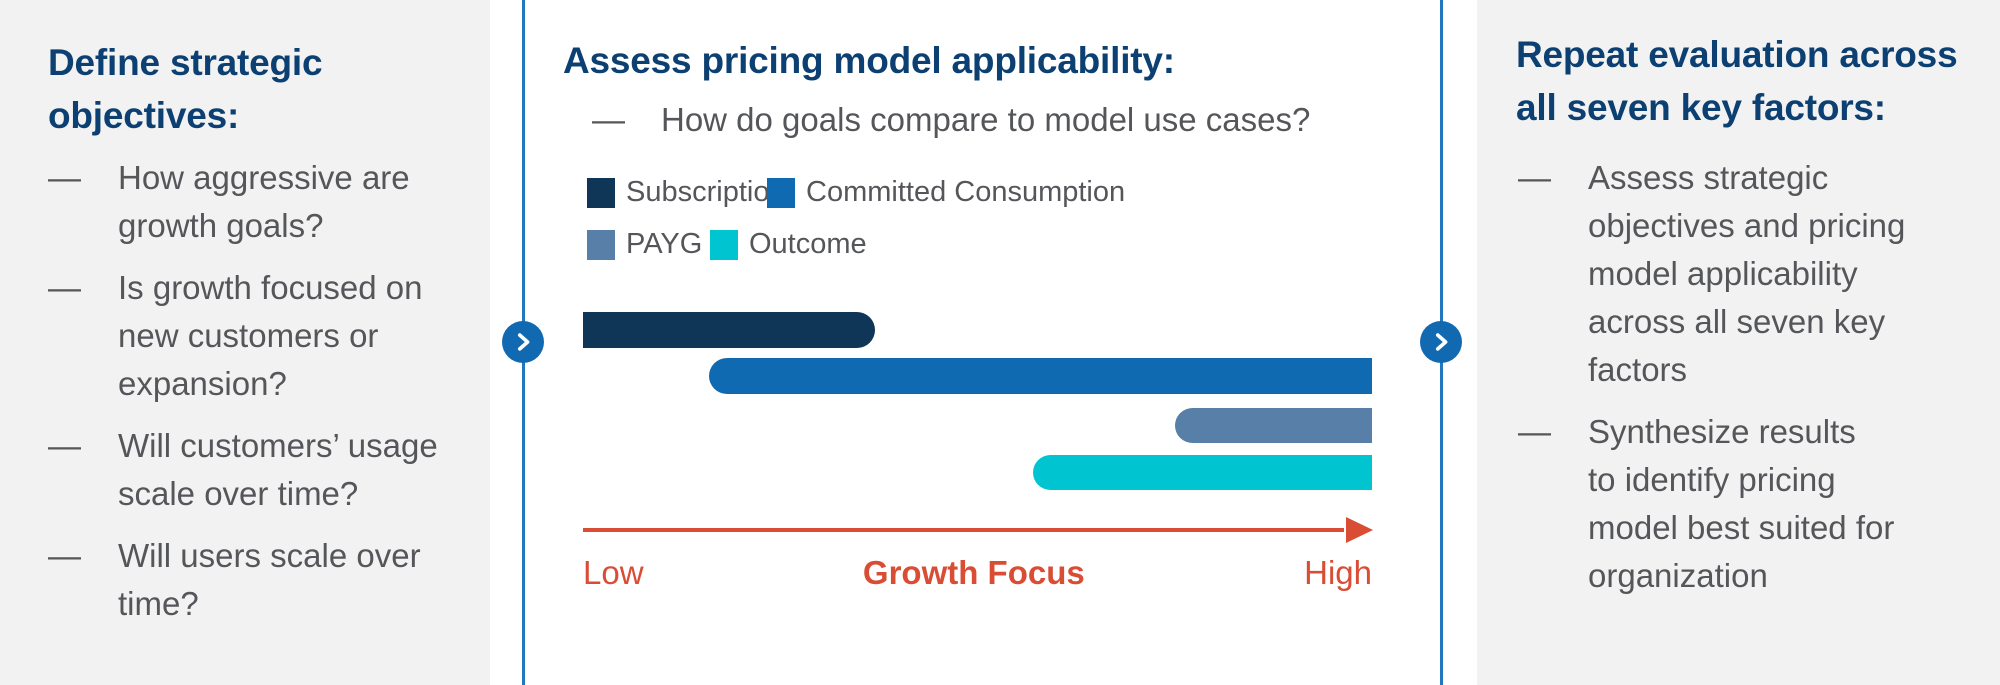 Image resolution: width=2000 pixels, height=685 pixels. I want to click on bullet-item: — Will customers’ usage scale over time?, so click(258, 470).